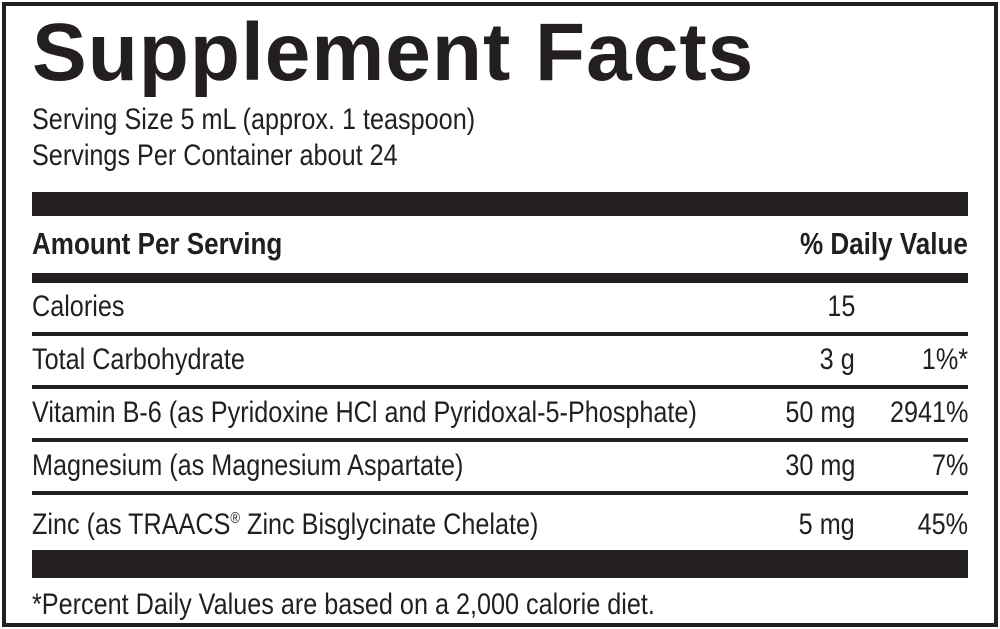 This screenshot has width=1000, height=629. What do you see at coordinates (837, 360) in the screenshot?
I see `nutrient-amount: 3 g` at bounding box center [837, 360].